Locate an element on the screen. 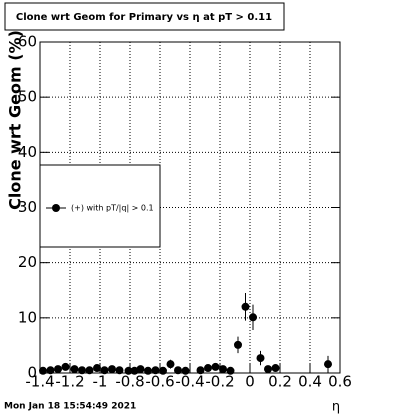  x-tick-label: -1.2 is located at coordinates (69, 382).